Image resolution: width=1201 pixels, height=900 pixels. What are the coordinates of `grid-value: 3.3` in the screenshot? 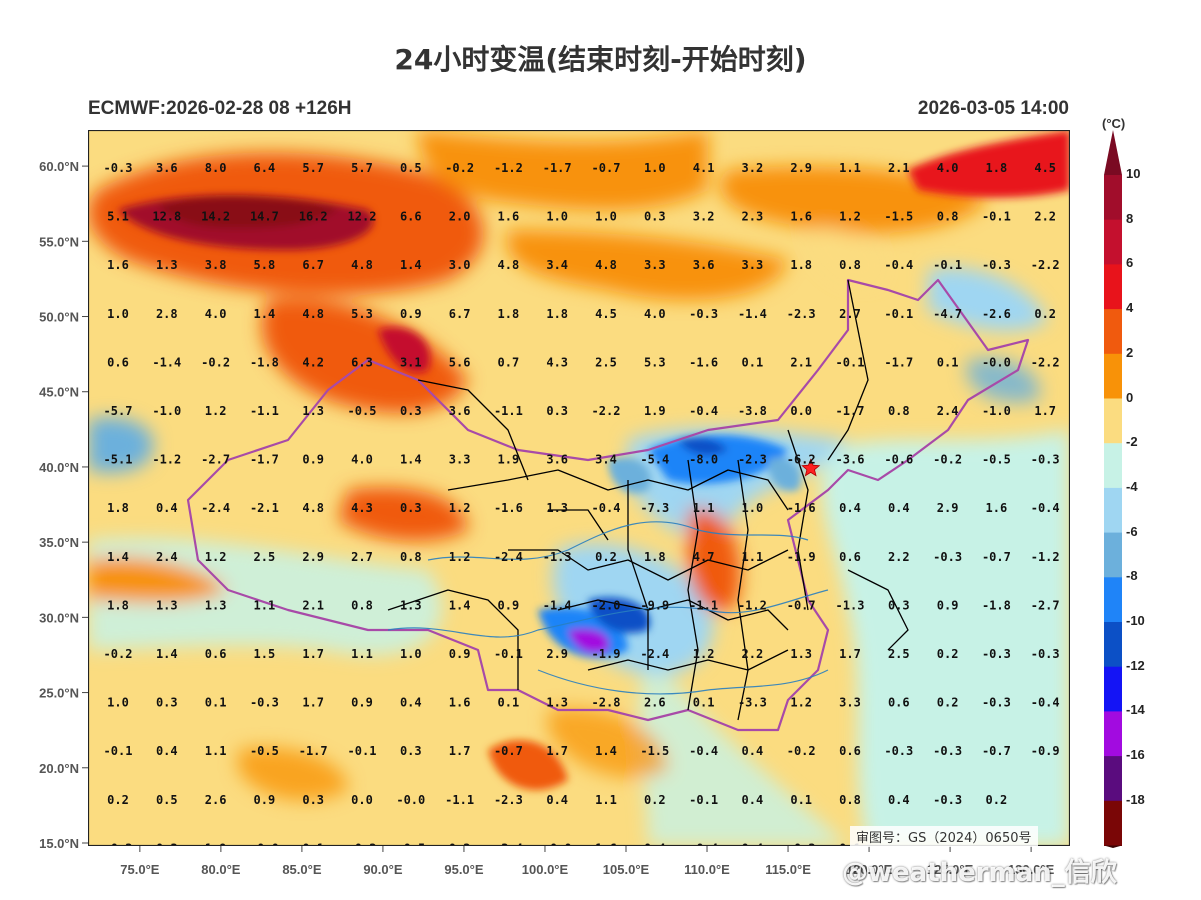 It's located at (460, 460).